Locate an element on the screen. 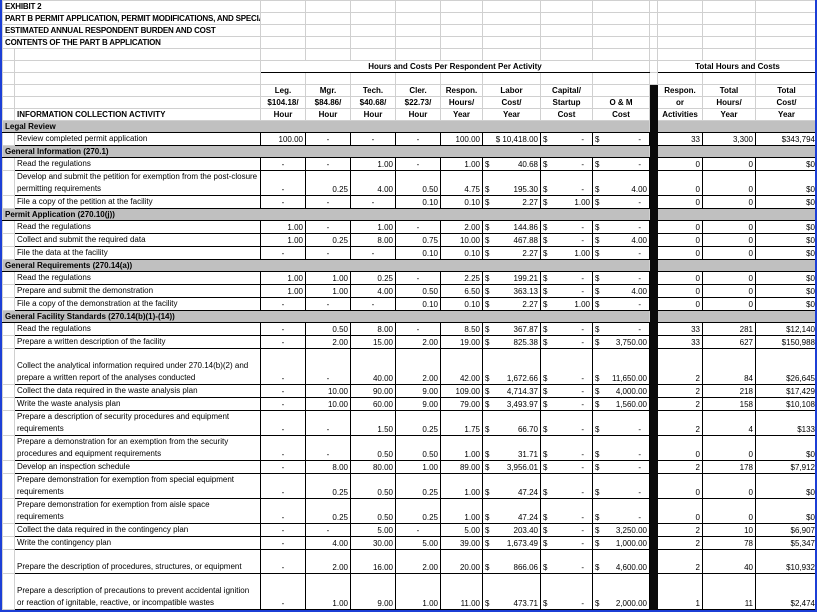  value-cell: 2.00 is located at coordinates (328, 561).